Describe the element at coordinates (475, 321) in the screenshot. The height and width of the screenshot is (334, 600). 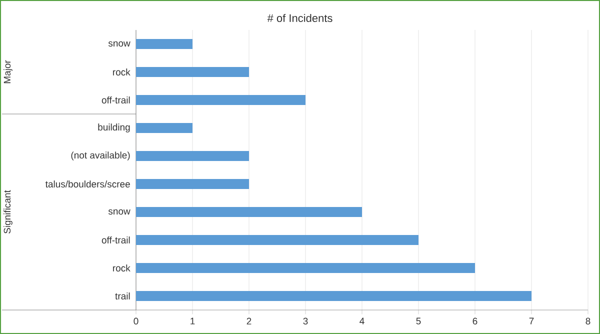
I see `x-tick-label: 6` at that location.